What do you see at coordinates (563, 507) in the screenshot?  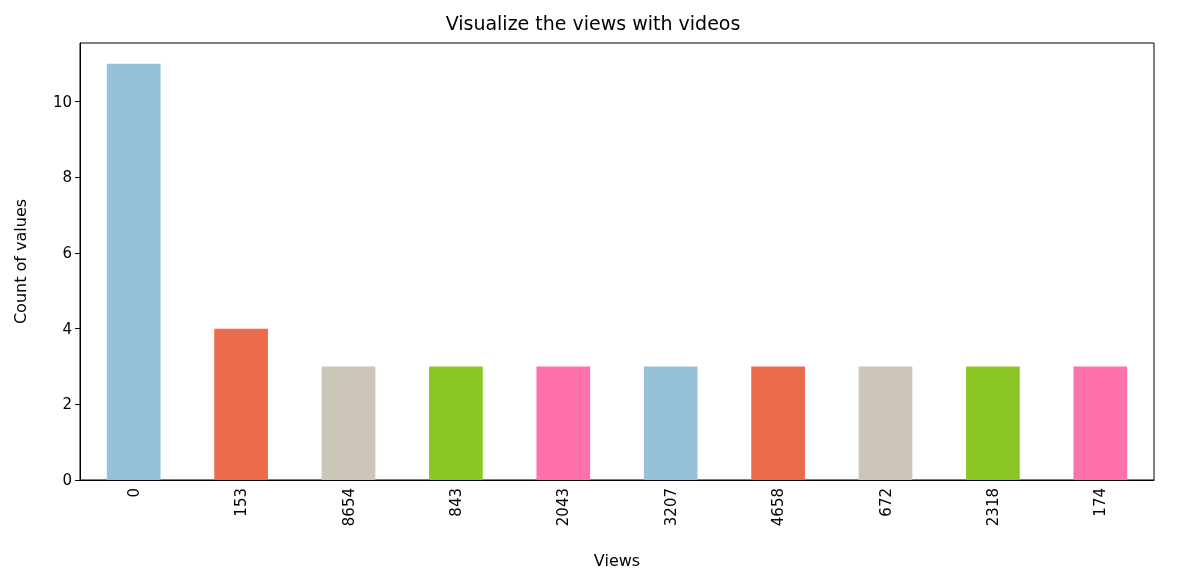 I see `x-tick-label: 2043` at bounding box center [563, 507].